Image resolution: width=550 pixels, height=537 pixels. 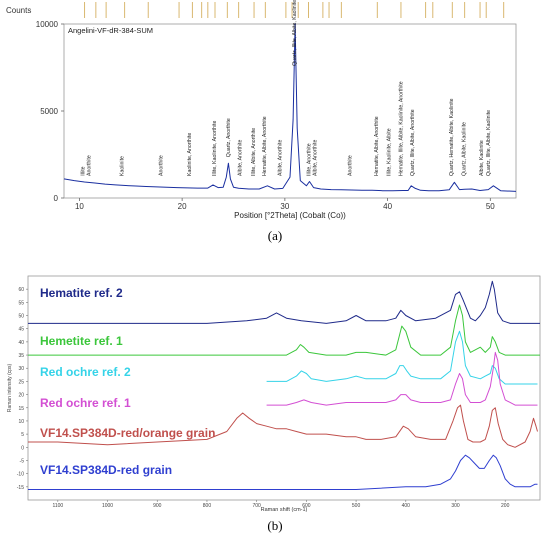 I want to click on x-tick-label: 1000, so click(x=107, y=506).